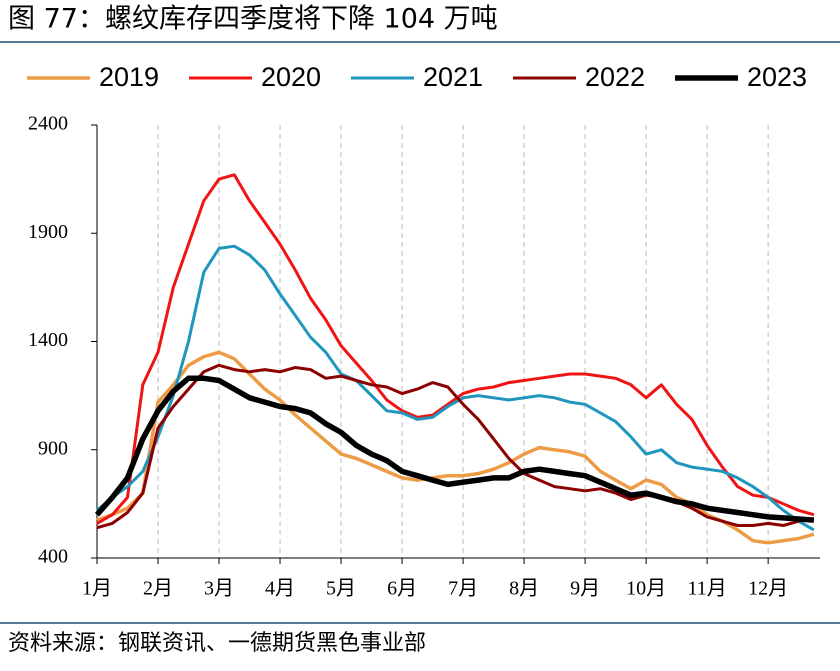 This screenshot has height=671, width=840. Describe the element at coordinates (768, 589) in the screenshot. I see `x-tick-label: 12月` at that location.